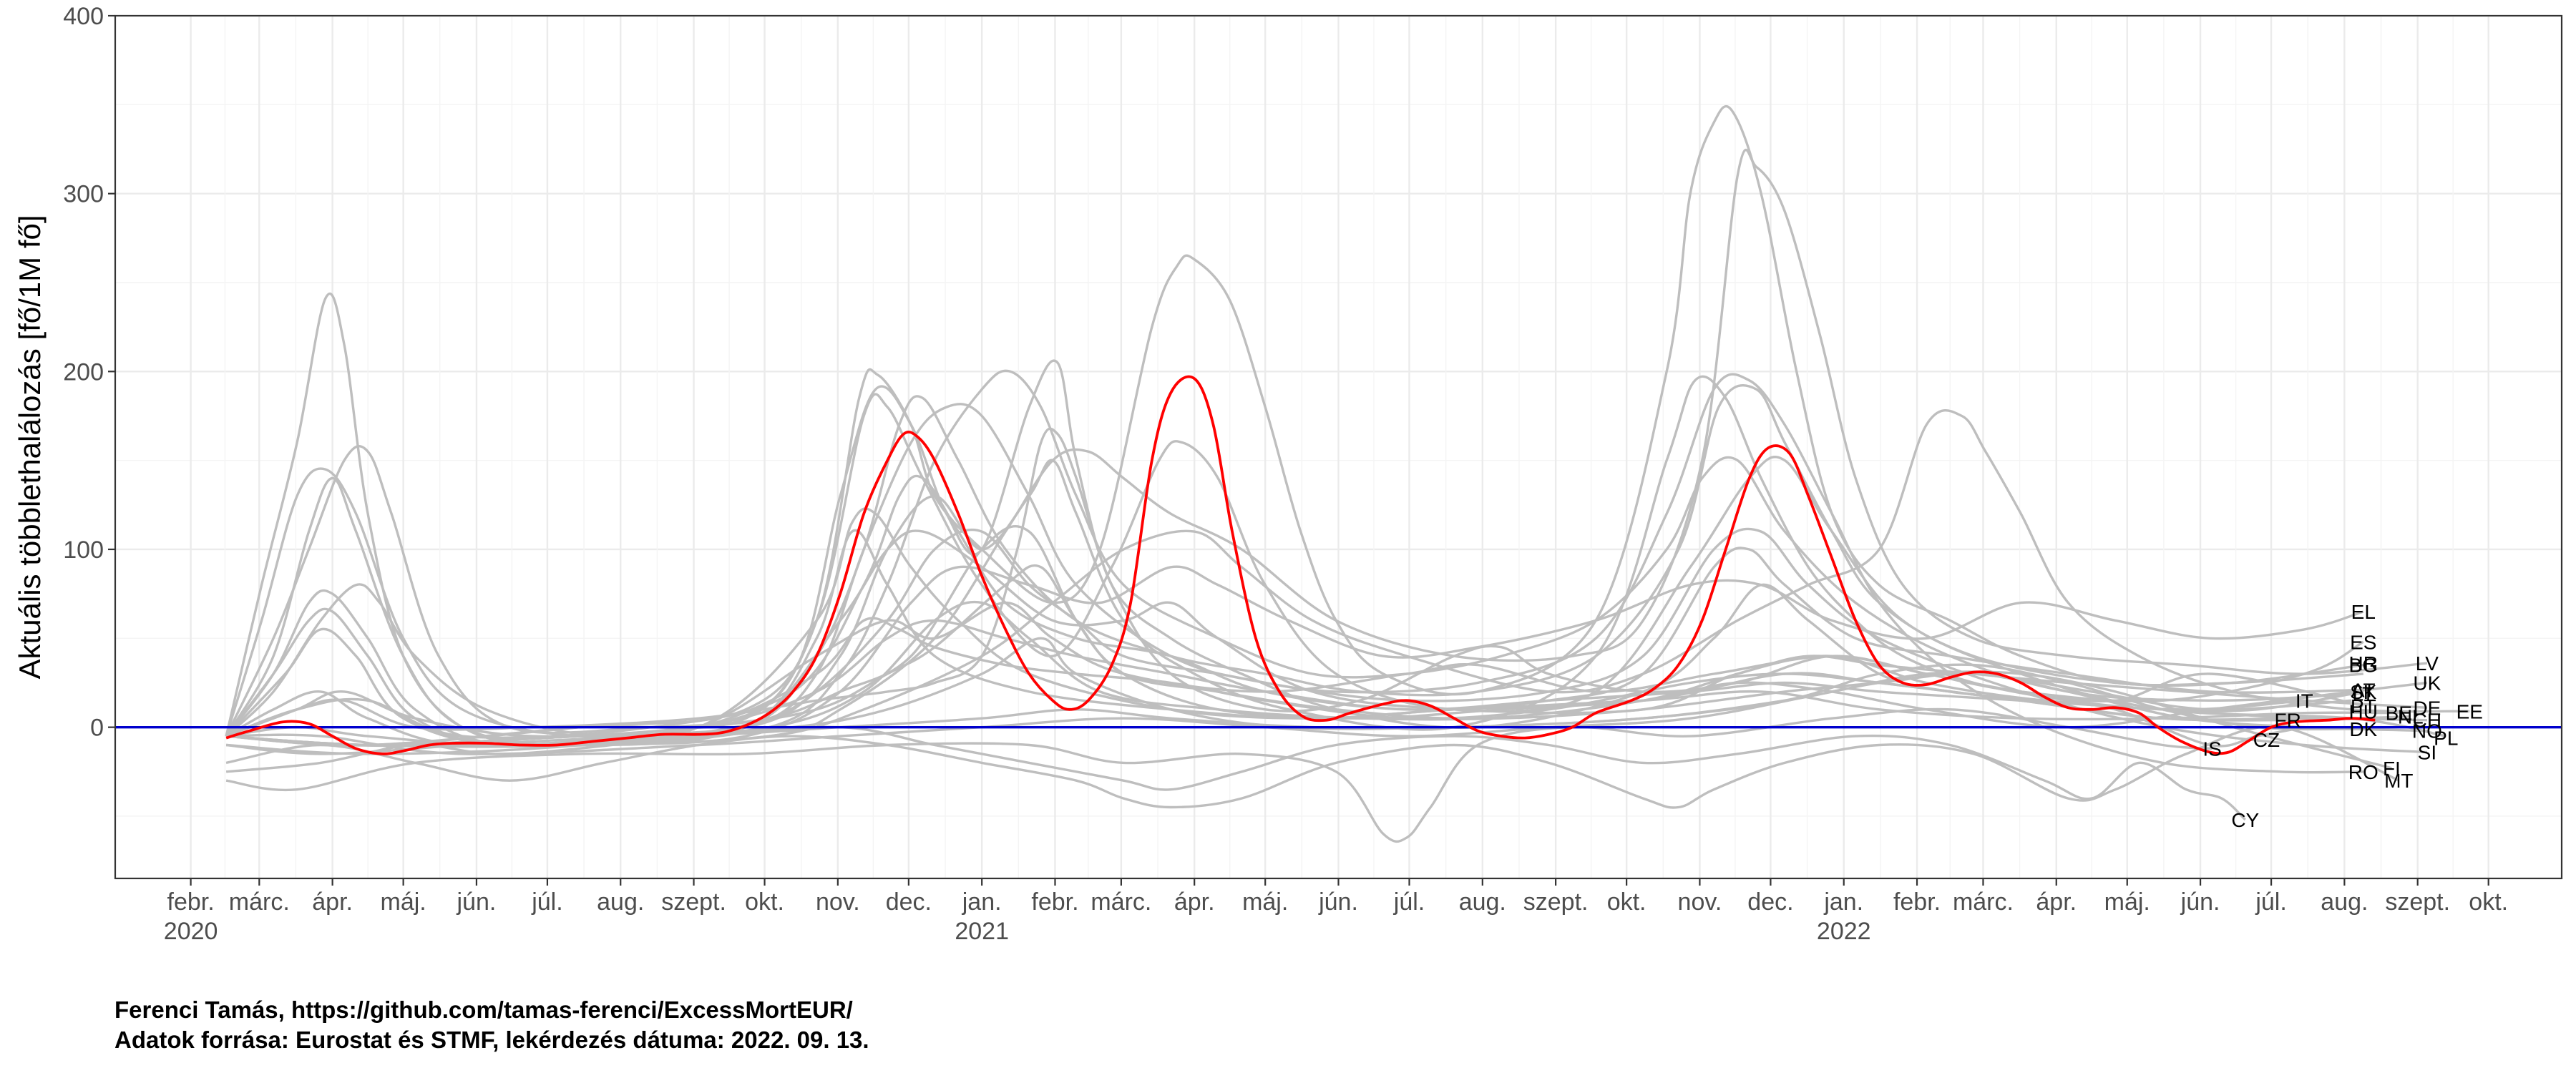 The image size is (2576, 1073). I want to click on country-label-is: IS, so click(2211, 749).